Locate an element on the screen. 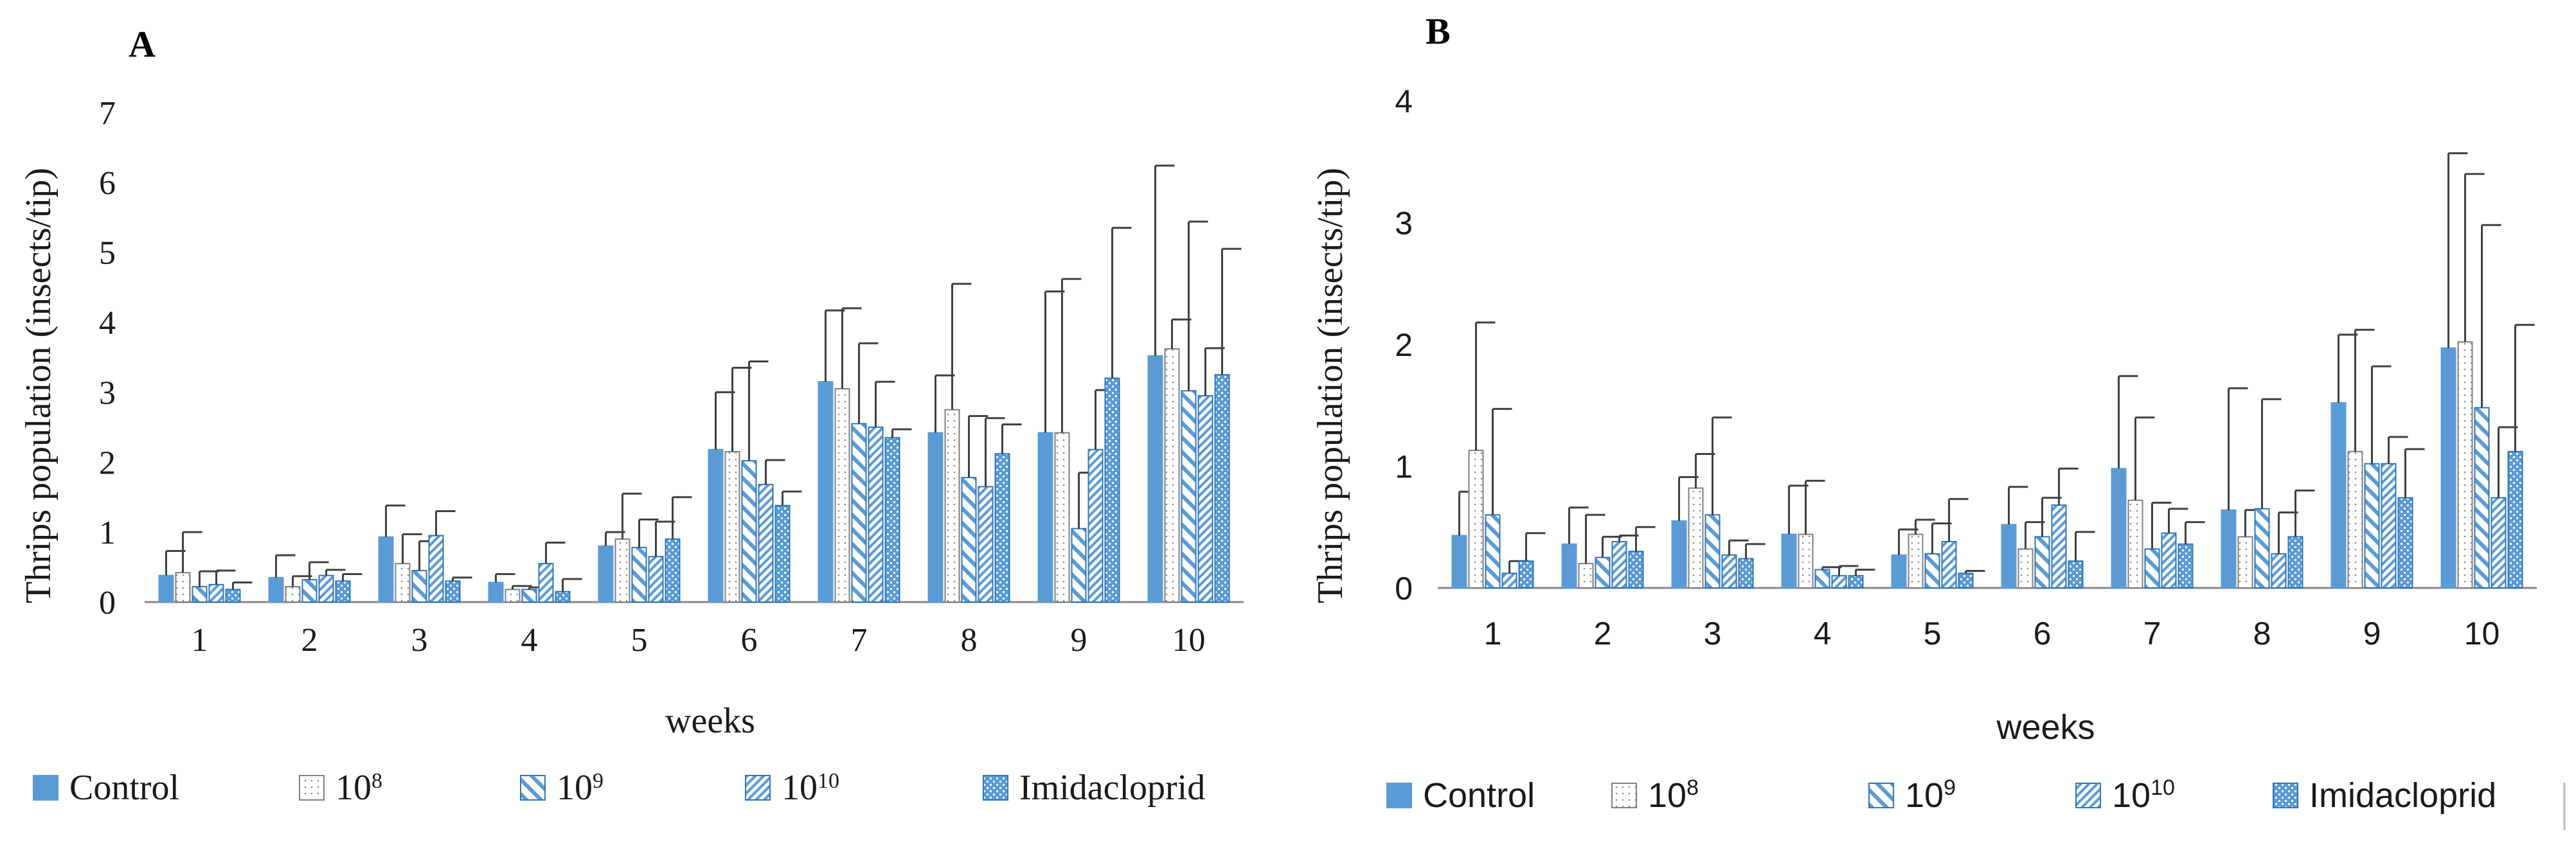 The image size is (2576, 861). panel-a-y-tick-label: 1 is located at coordinates (107, 533).